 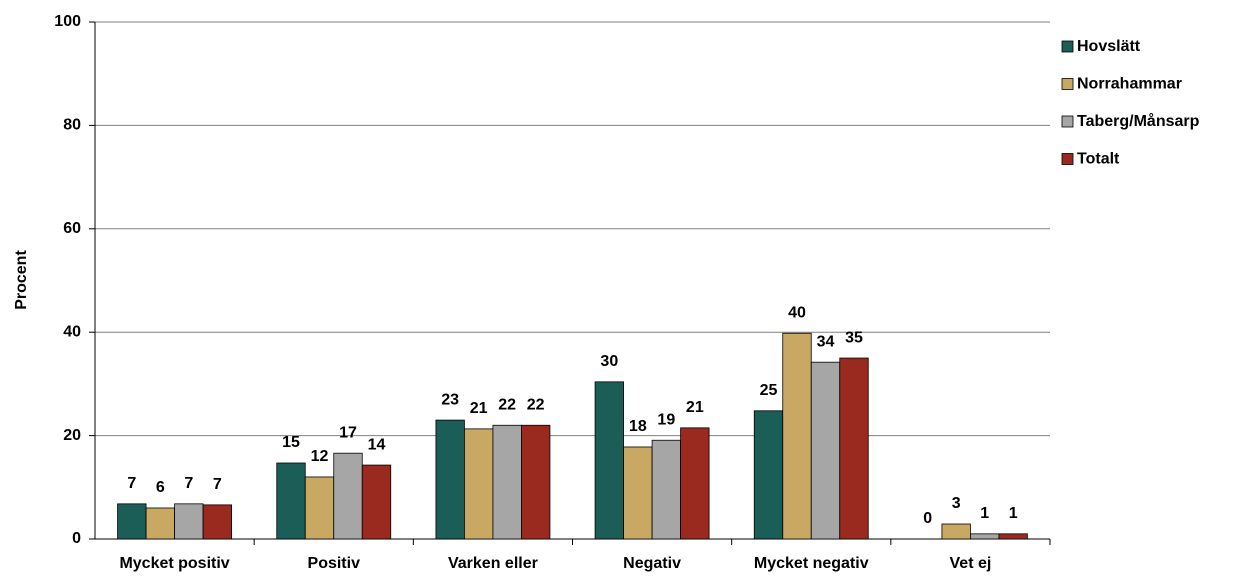 What do you see at coordinates (493, 563) in the screenshot?
I see `x-tick-label: Varken eller` at bounding box center [493, 563].